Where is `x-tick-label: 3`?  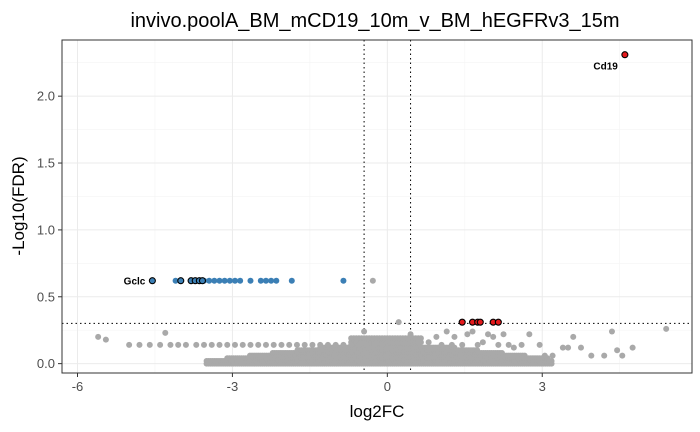 x-tick-label: 3 is located at coordinates (542, 386).